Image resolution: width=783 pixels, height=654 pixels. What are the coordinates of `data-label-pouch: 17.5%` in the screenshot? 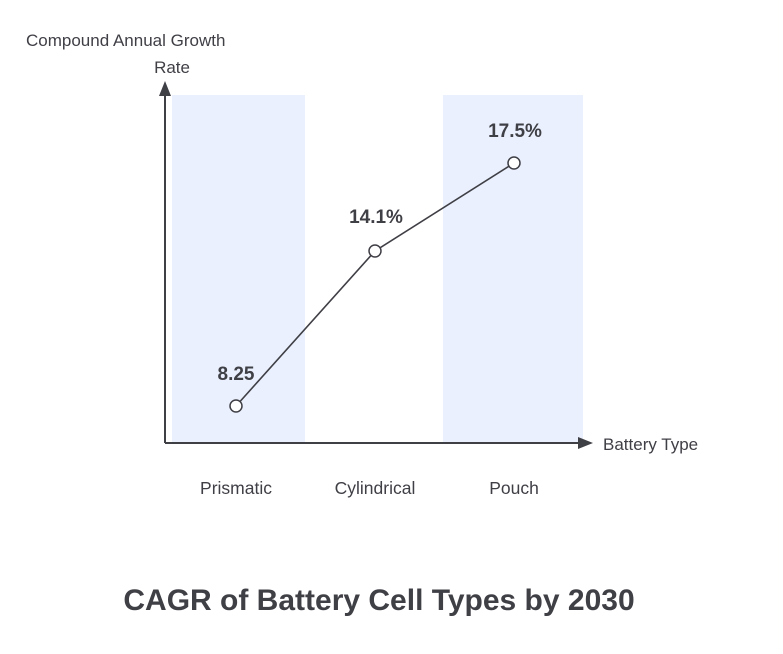 It's located at (515, 131).